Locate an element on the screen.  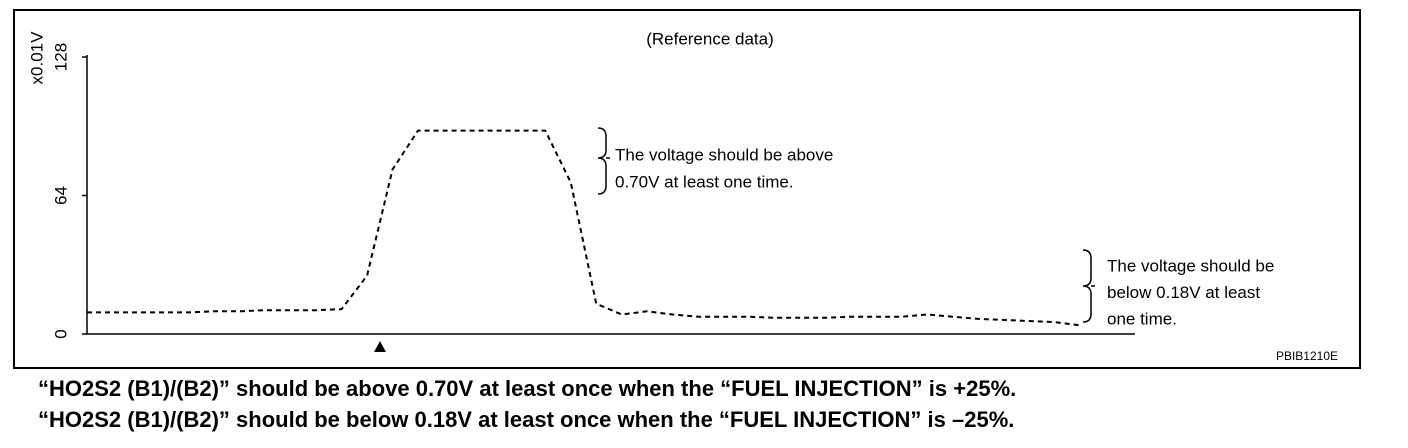
y-axis-label: x0.01V is located at coordinates (36, 58).